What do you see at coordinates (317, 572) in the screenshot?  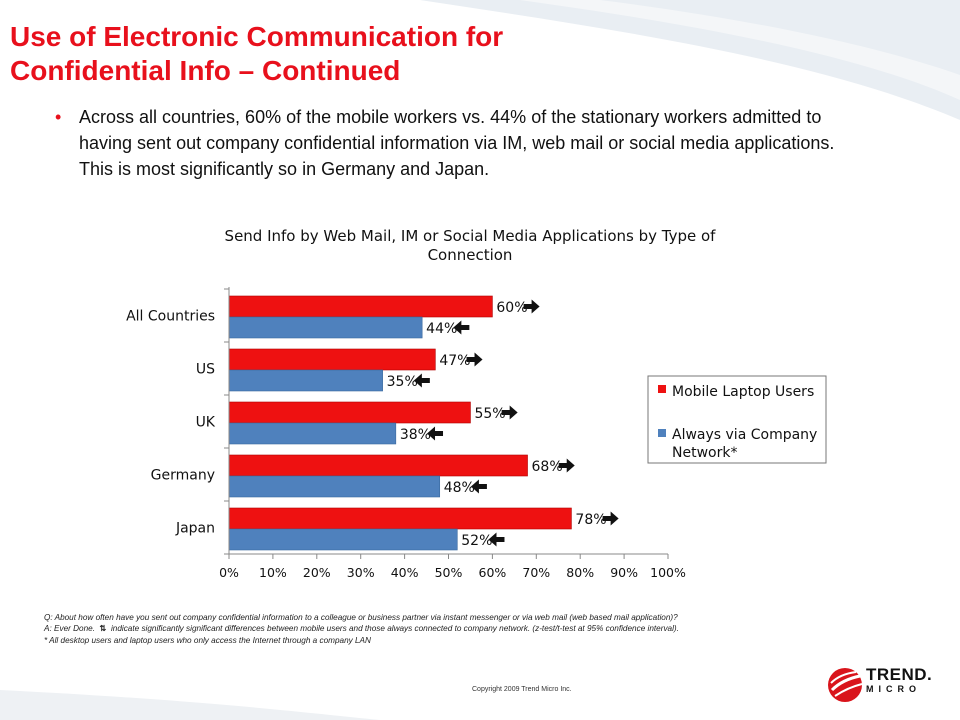 I see `x-tick-label: 20%` at bounding box center [317, 572].